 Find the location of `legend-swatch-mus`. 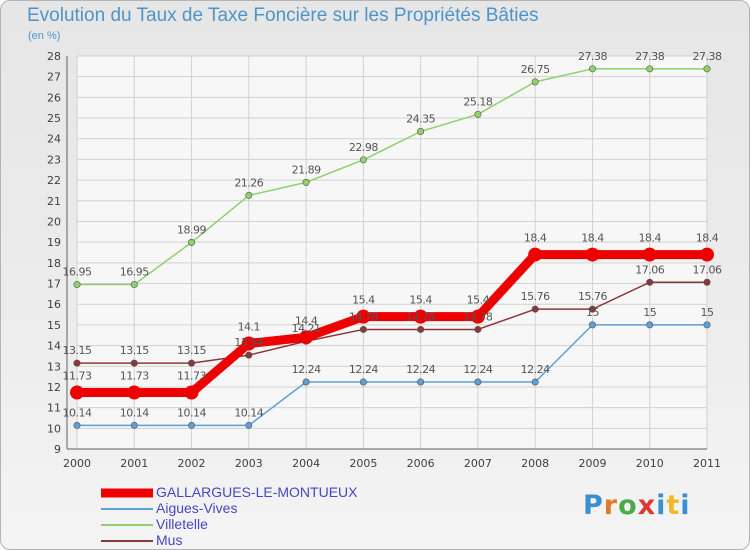

legend-swatch-mus is located at coordinates (127, 541).